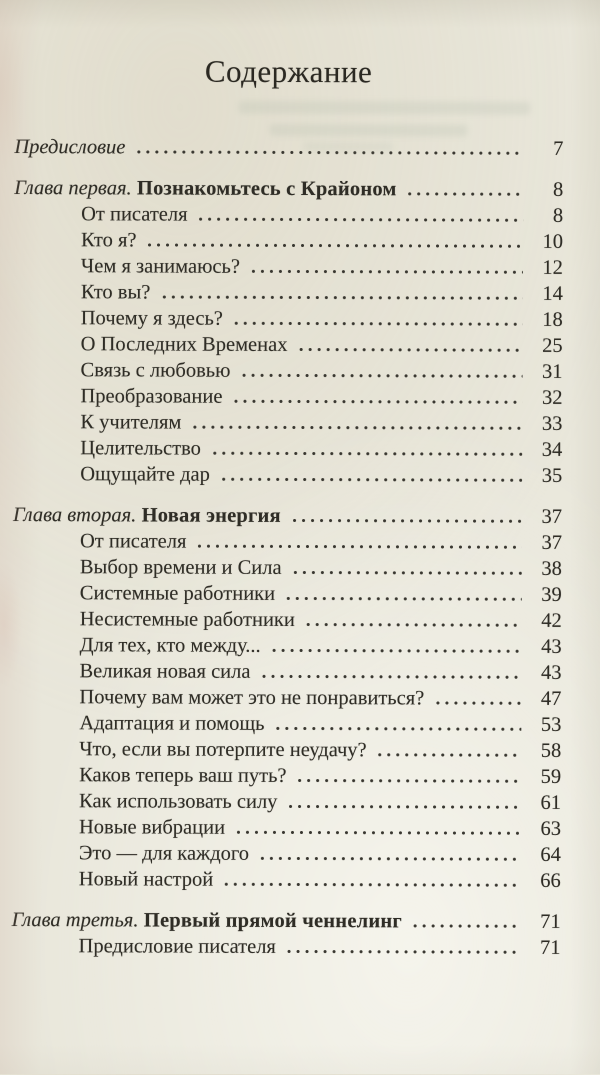 The height and width of the screenshot is (1075, 600). I want to click on toc-entry: Связь с любовью 31, so click(288, 371).